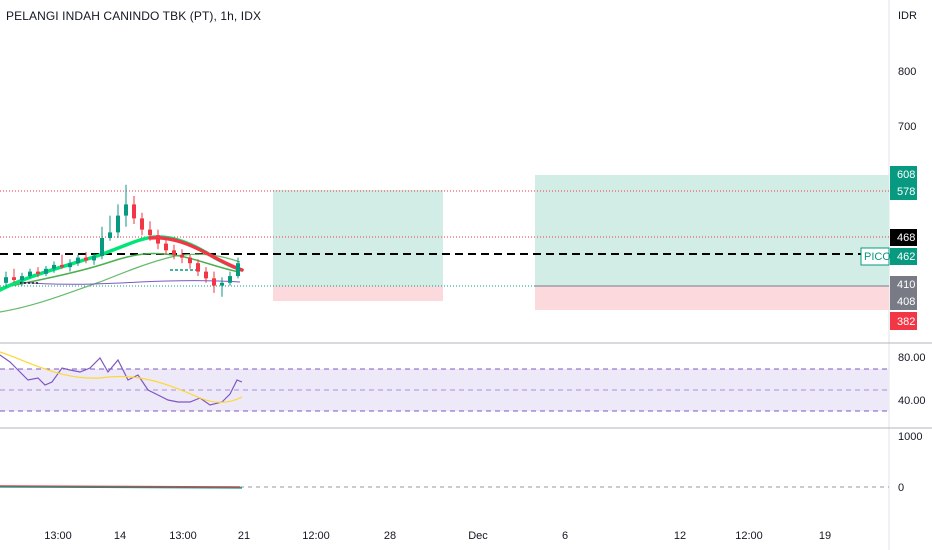  Describe the element at coordinates (120, 536) in the screenshot. I see `time-tick-14: 14` at that location.